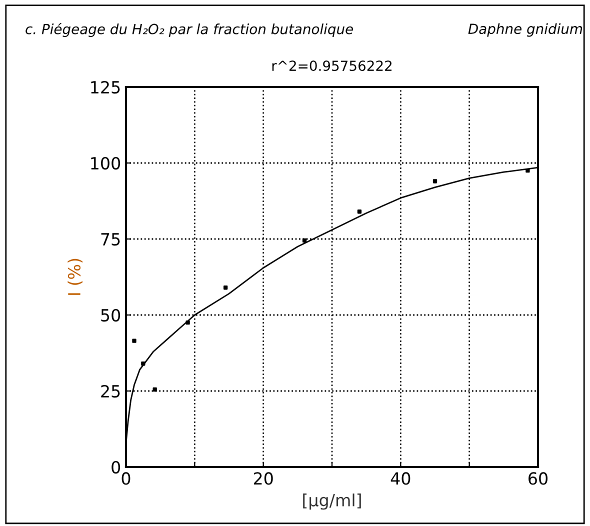  Describe the element at coordinates (538, 478) in the screenshot. I see `x-tick-label: 60` at that location.